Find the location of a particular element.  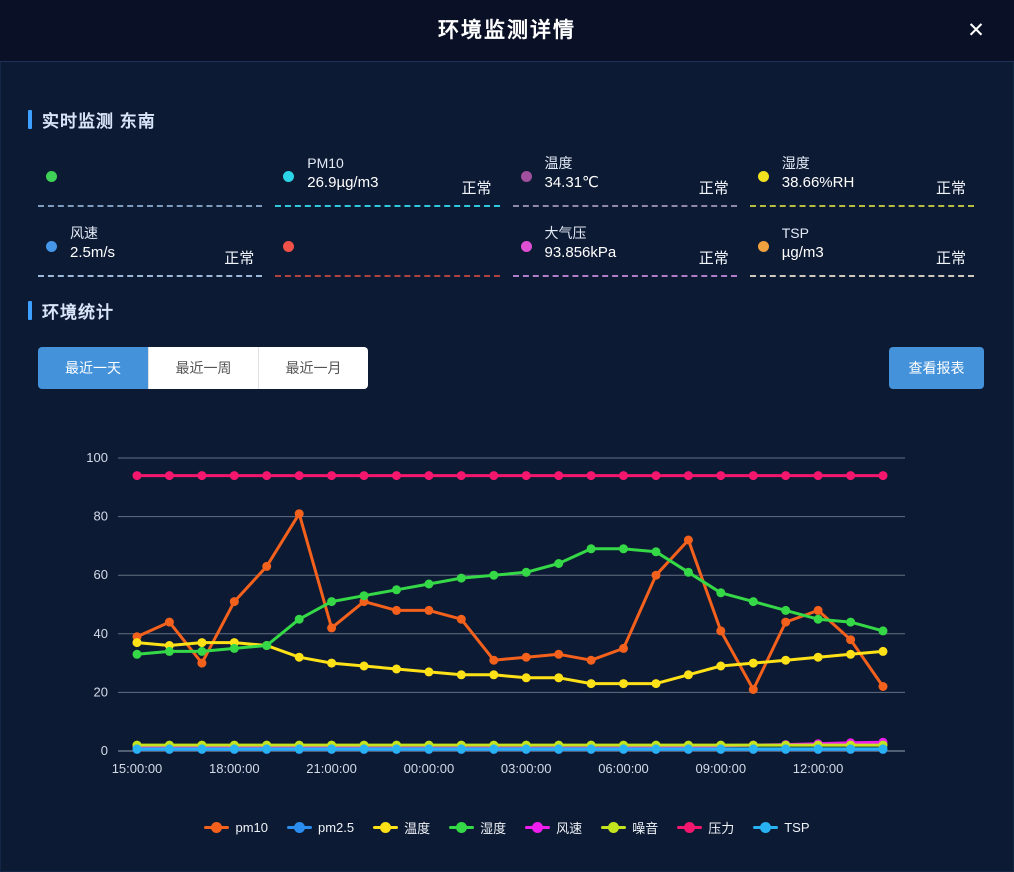

svg-text: 60 is located at coordinates (101, 574).